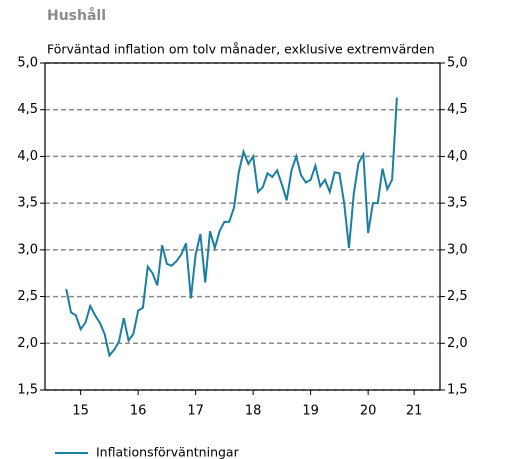 Image resolution: width=527 pixels, height=459 pixels. What do you see at coordinates (310, 411) in the screenshot?
I see `x-tick-label: 19` at bounding box center [310, 411].